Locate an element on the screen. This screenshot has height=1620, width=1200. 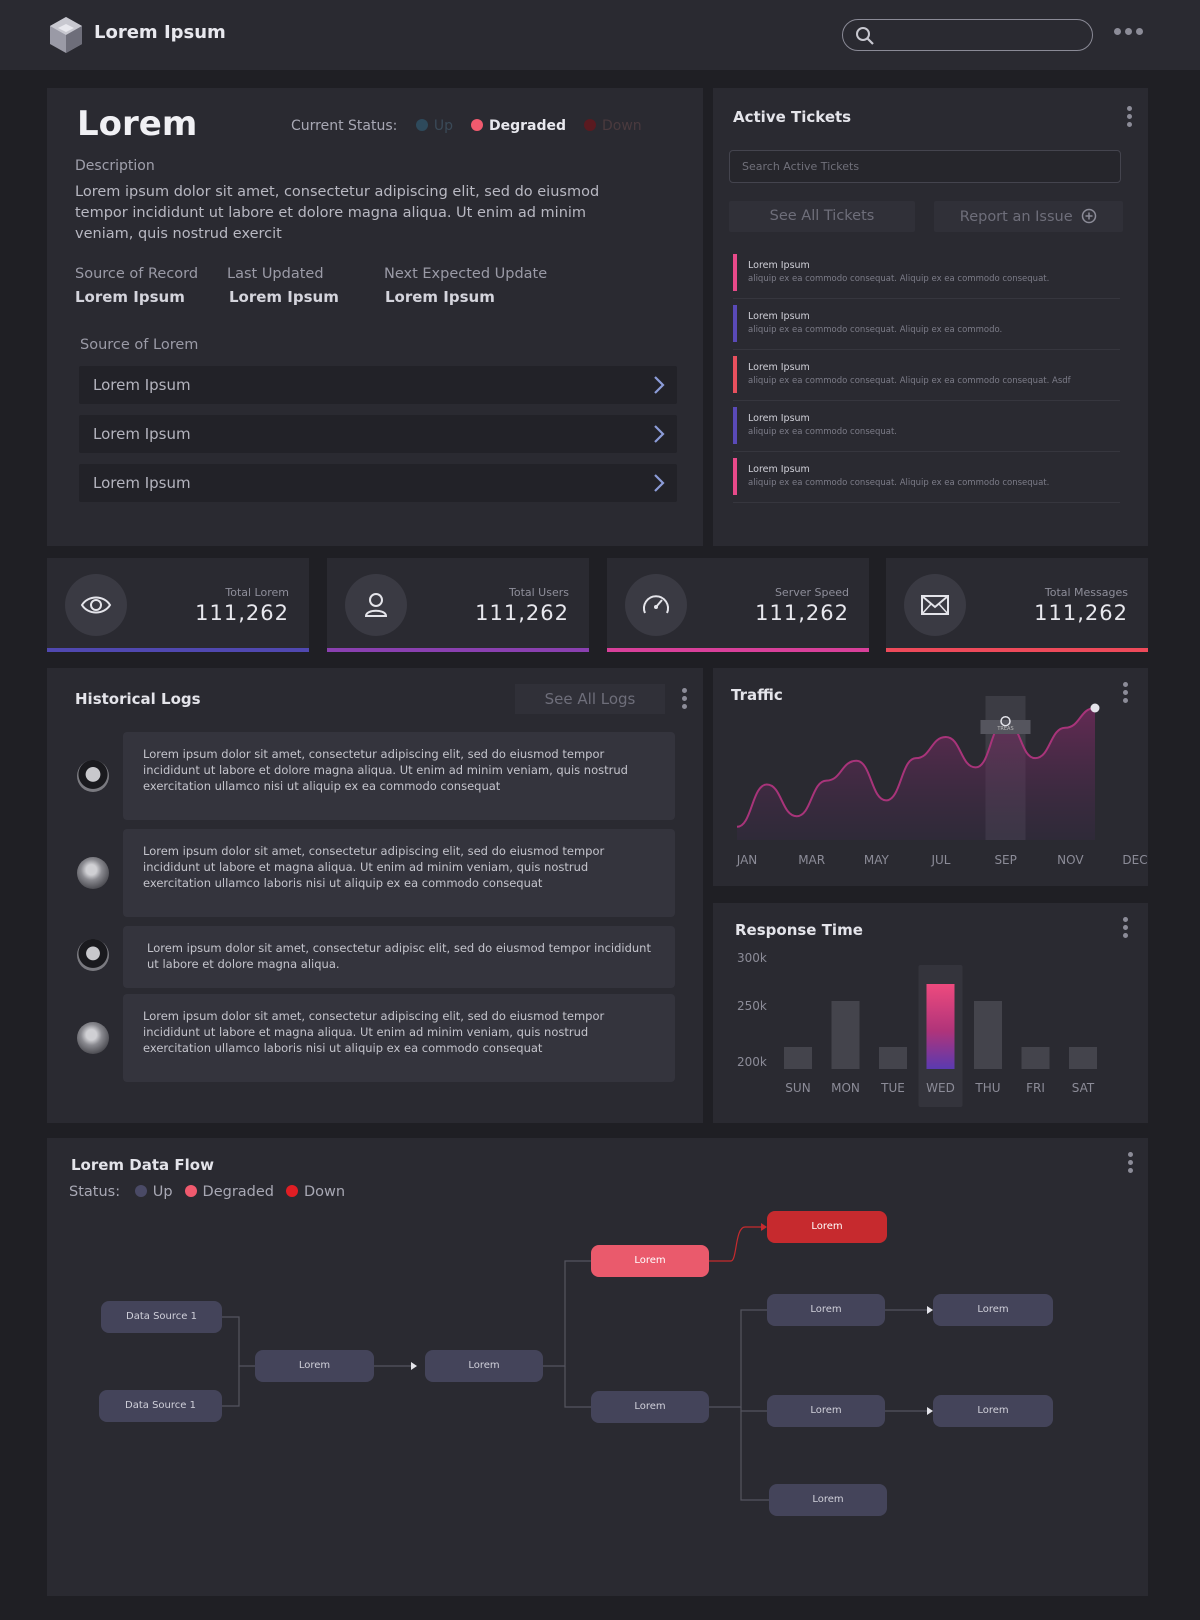
stat-label: Total Lorem is located at coordinates (257, 592).